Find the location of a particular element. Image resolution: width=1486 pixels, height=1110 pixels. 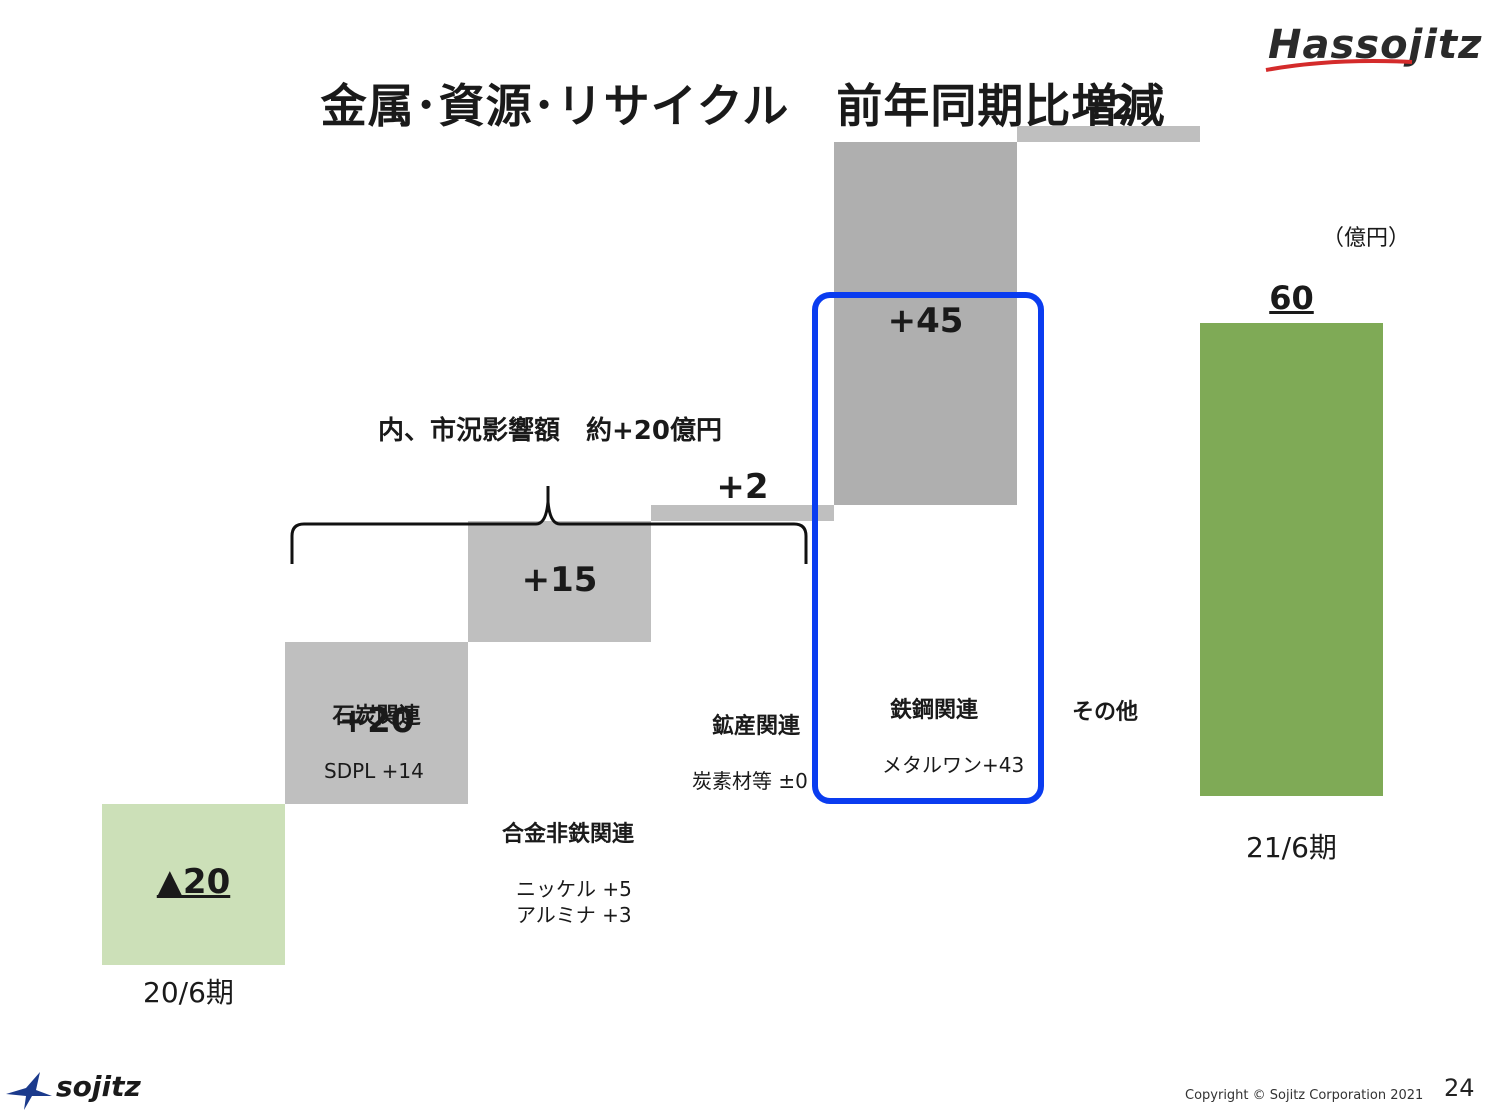

end-period-label: 21/6期 is located at coordinates (1291, 847).